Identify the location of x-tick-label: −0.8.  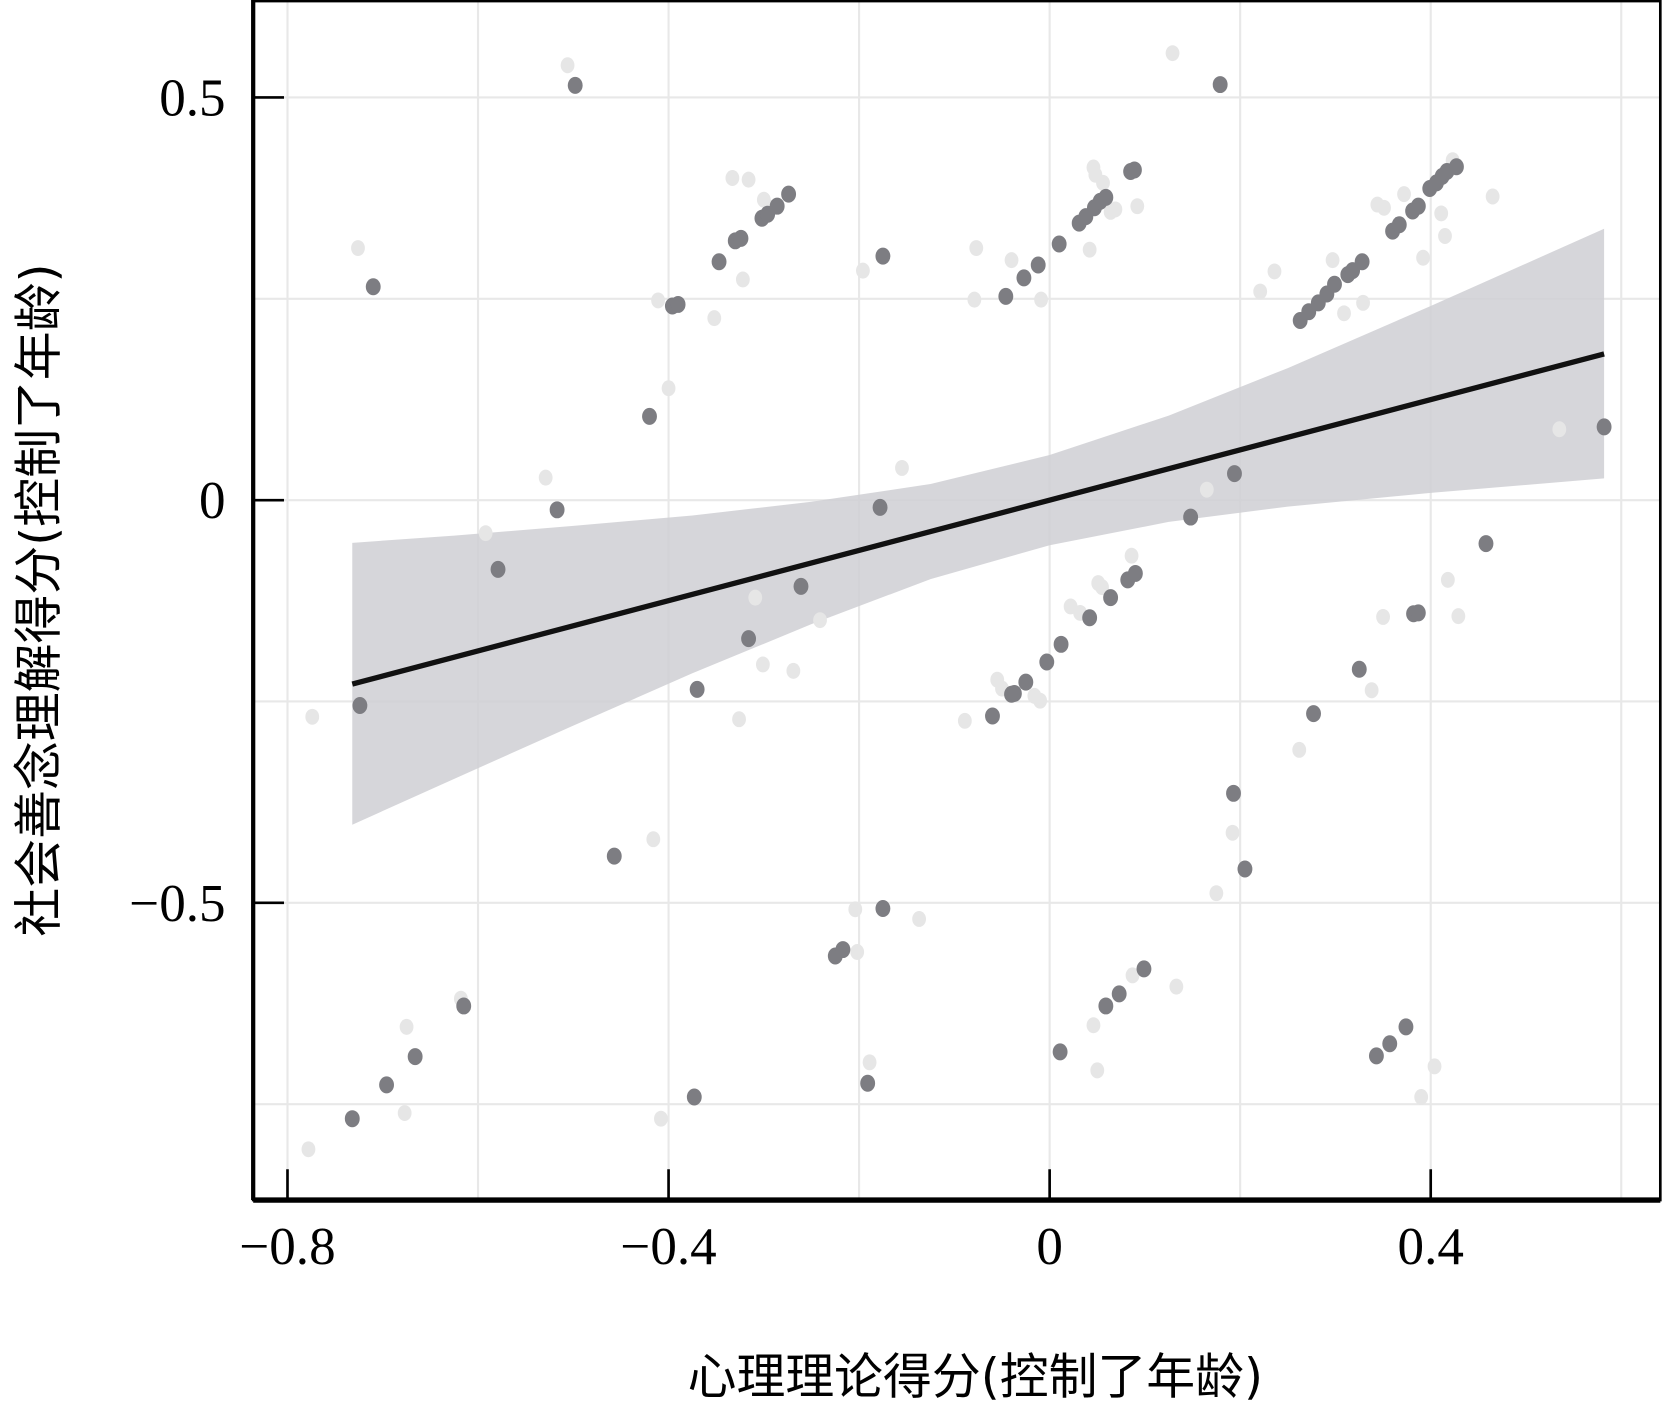
(287, 1247).